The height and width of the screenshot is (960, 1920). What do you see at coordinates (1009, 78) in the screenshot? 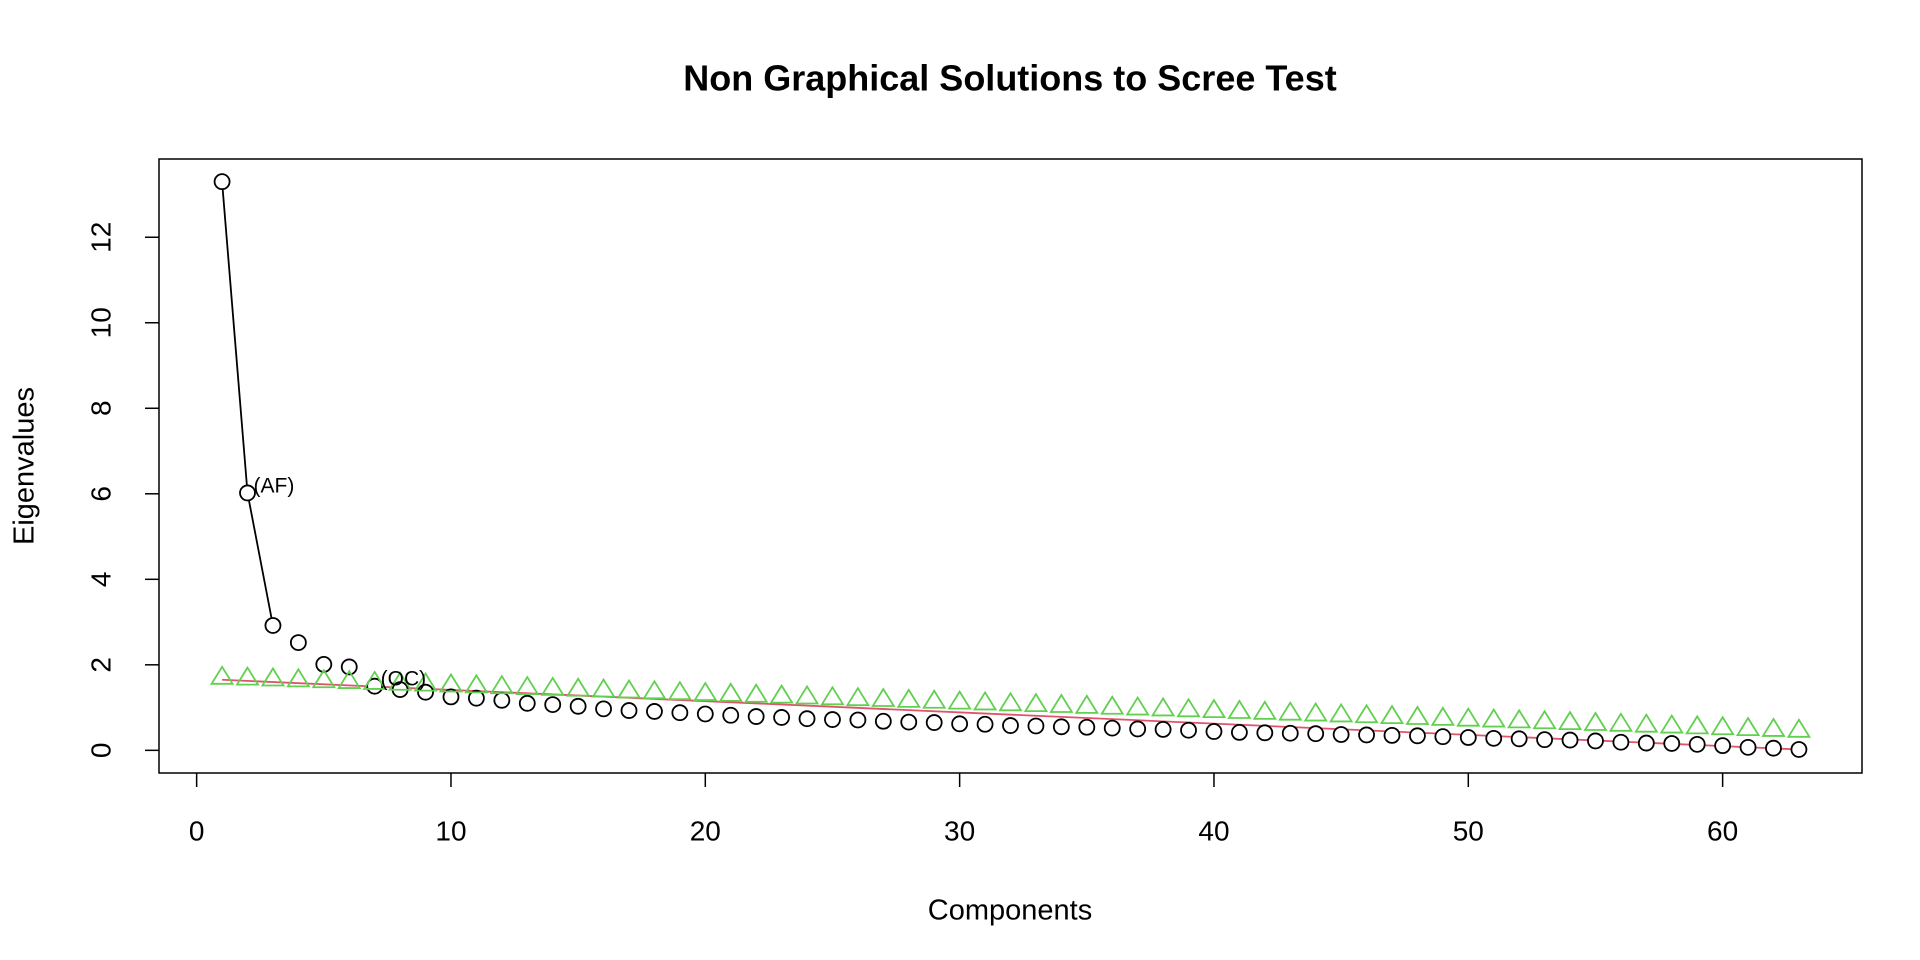
I see `chart-title: Non Graphical Solutions to Scree Test` at bounding box center [1009, 78].